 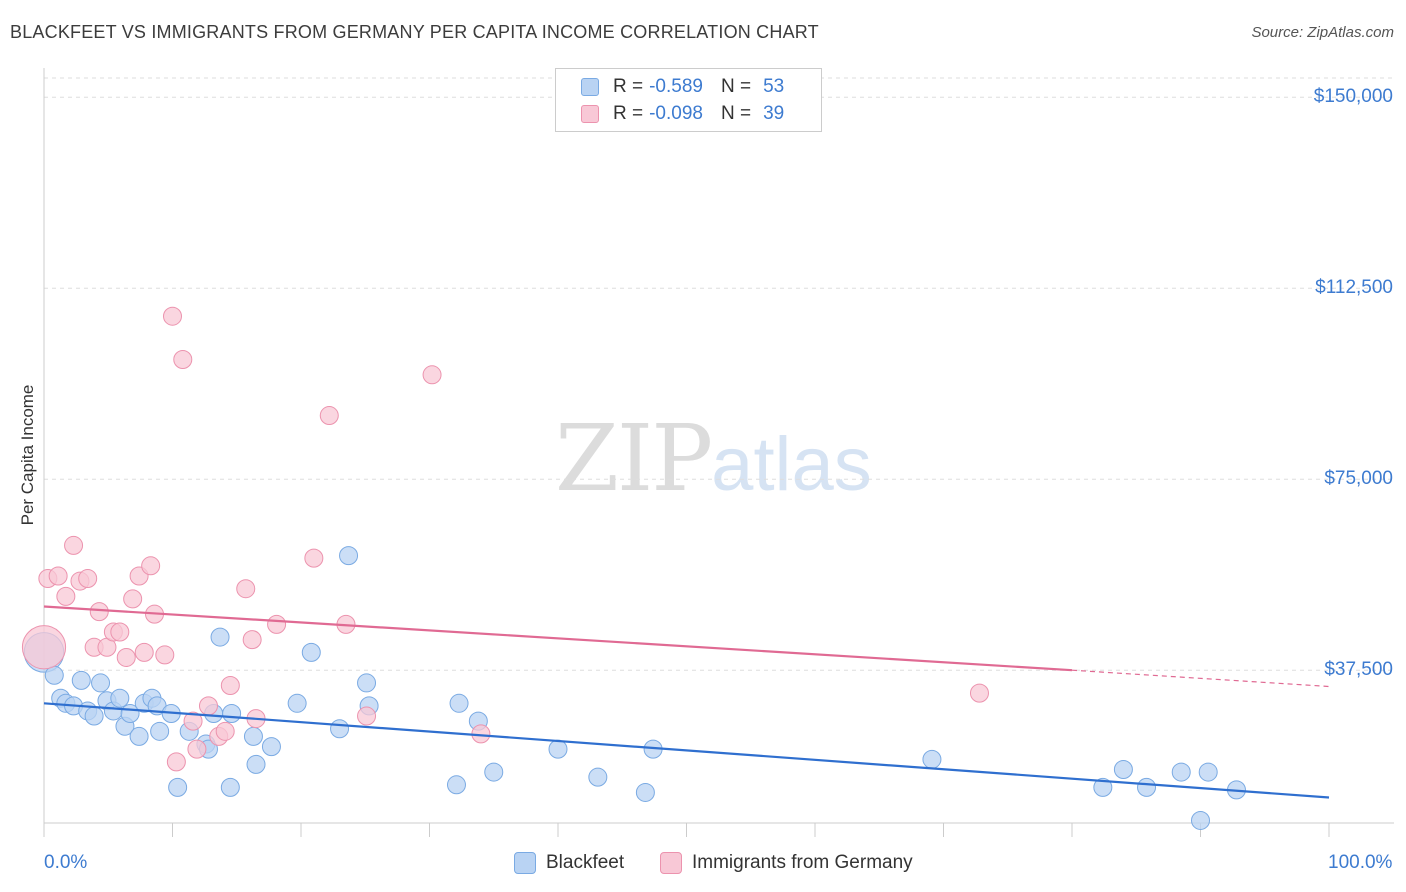 What do you see at coordinates (688, 100) in the screenshot?
I see `correlation-legend: R = -0.589 N = 53 R = -0.098 N = 39` at bounding box center [688, 100].